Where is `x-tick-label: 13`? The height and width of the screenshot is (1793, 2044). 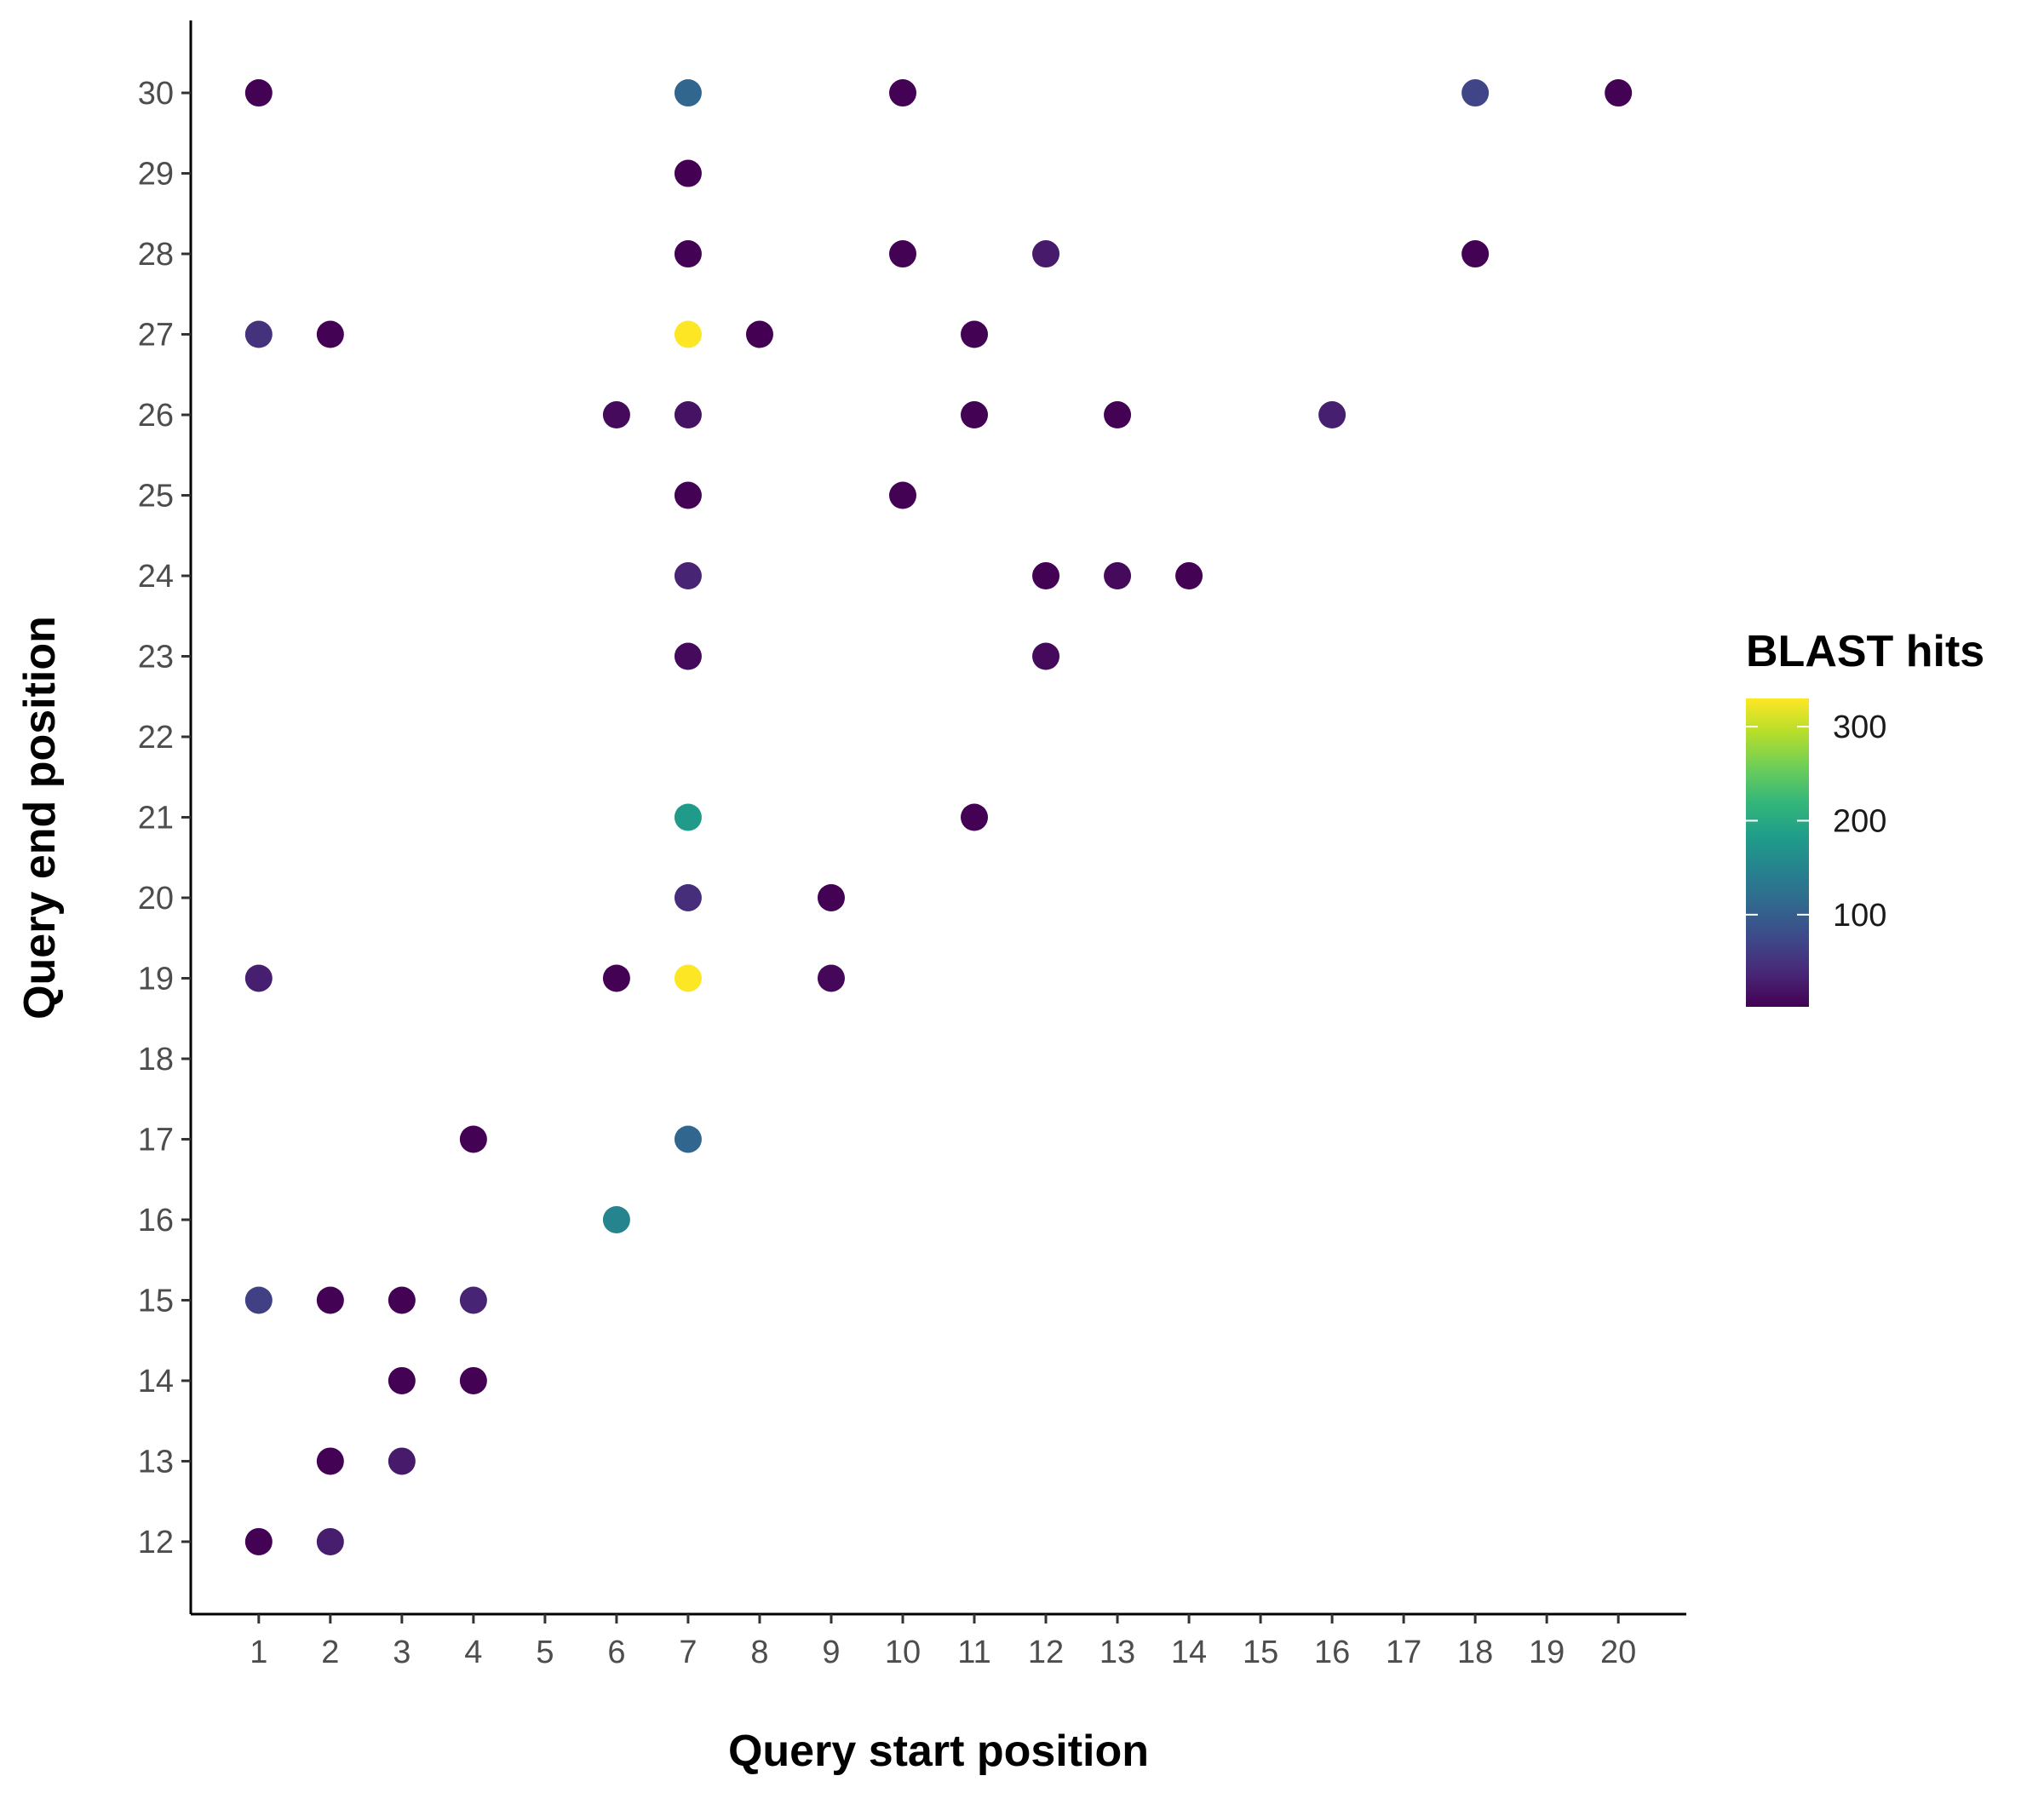
x-tick-label: 13 is located at coordinates (1117, 1653).